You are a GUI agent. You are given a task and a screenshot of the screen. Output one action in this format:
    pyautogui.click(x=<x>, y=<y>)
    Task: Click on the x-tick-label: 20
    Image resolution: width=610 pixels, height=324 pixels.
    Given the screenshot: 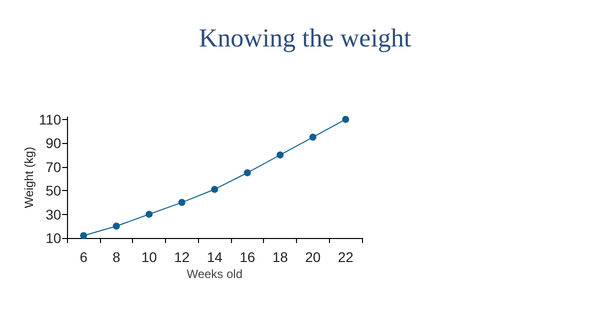 What is the action you would take?
    pyautogui.click(x=313, y=257)
    